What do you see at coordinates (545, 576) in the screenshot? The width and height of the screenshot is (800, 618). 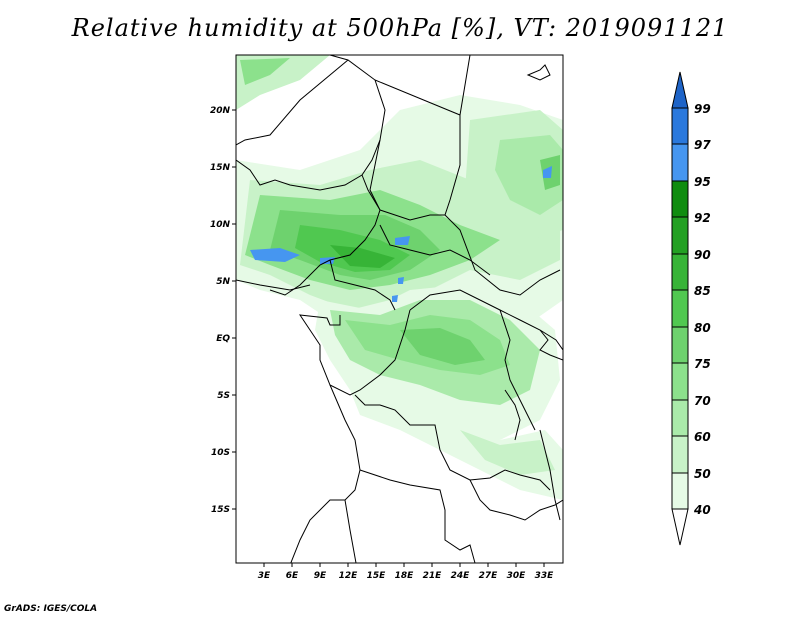 I see `lon-label: 33E` at bounding box center [545, 576].